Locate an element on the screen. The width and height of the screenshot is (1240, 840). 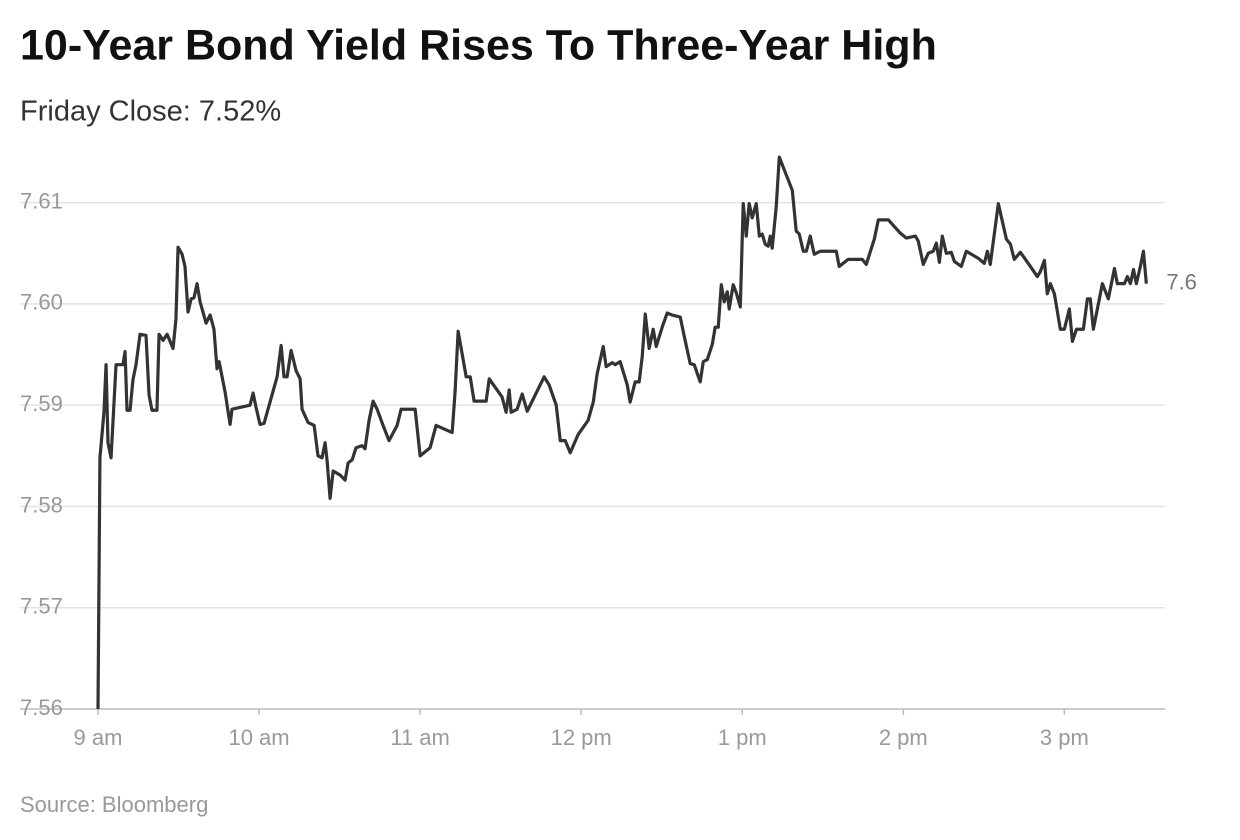
x-tick-label: 1 pm is located at coordinates (742, 737).